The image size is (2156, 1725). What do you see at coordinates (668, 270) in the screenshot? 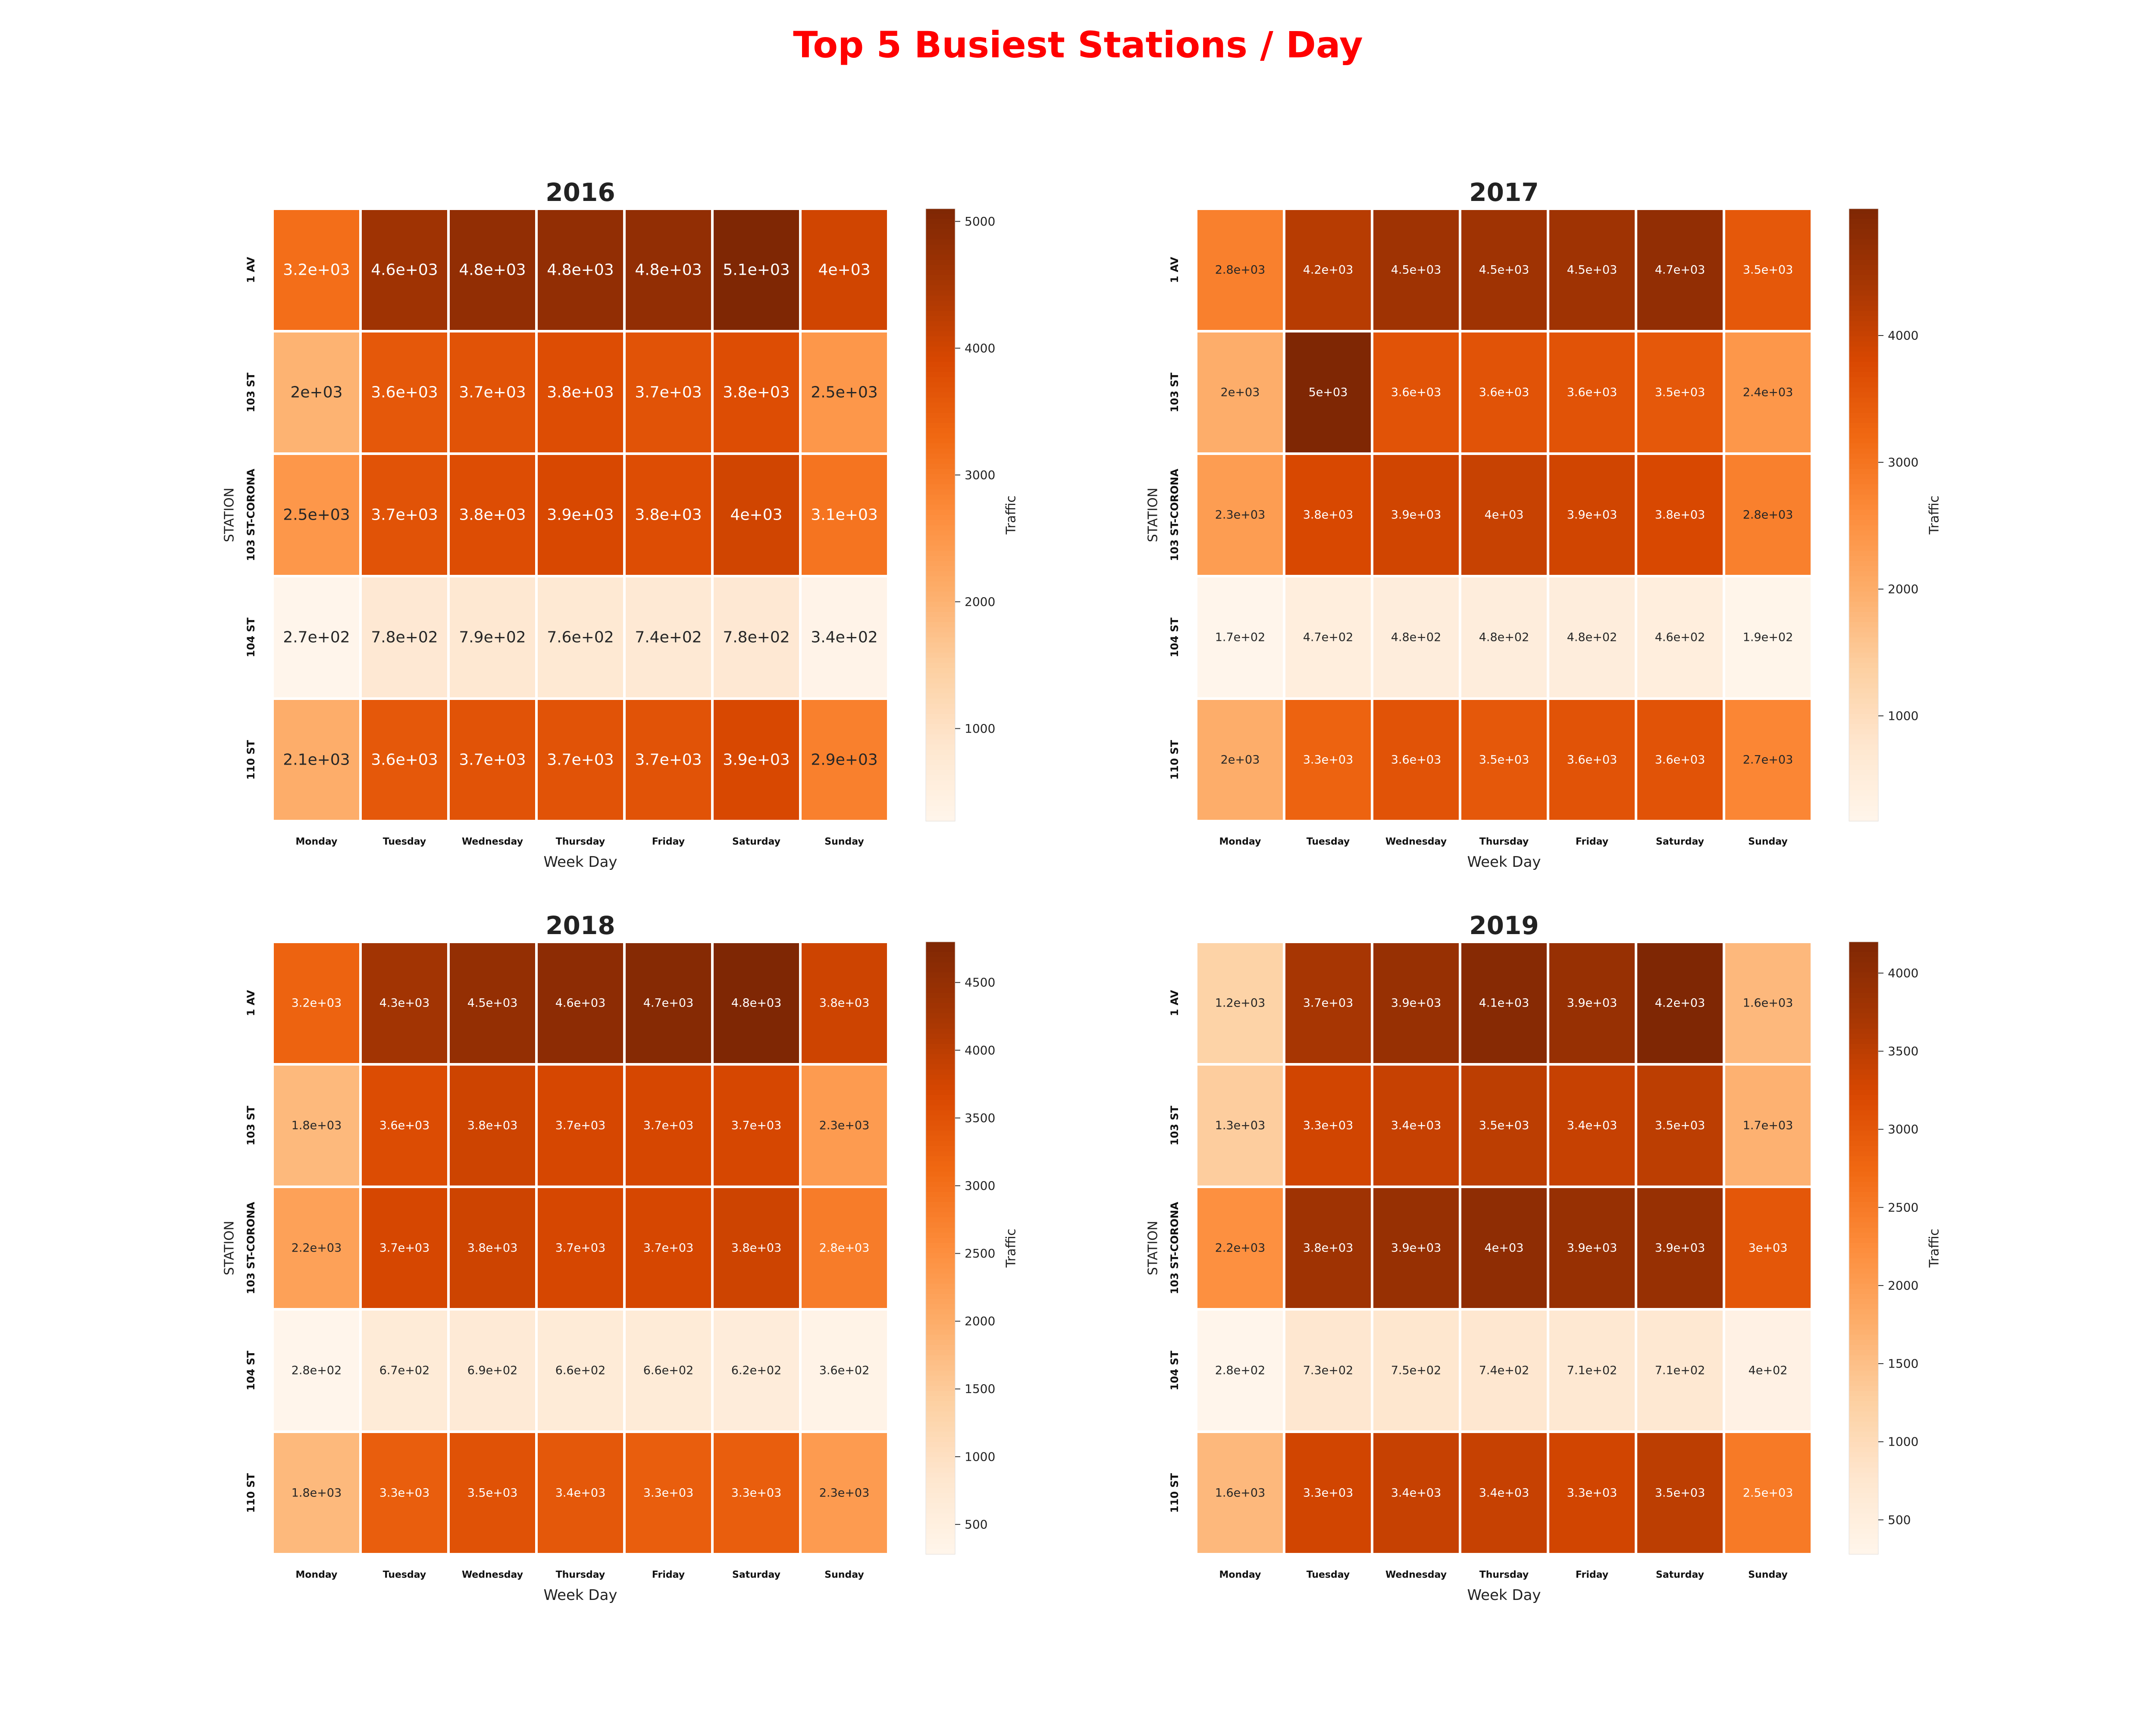
I see `cell-annotation: 4.8e+03` at bounding box center [668, 270].